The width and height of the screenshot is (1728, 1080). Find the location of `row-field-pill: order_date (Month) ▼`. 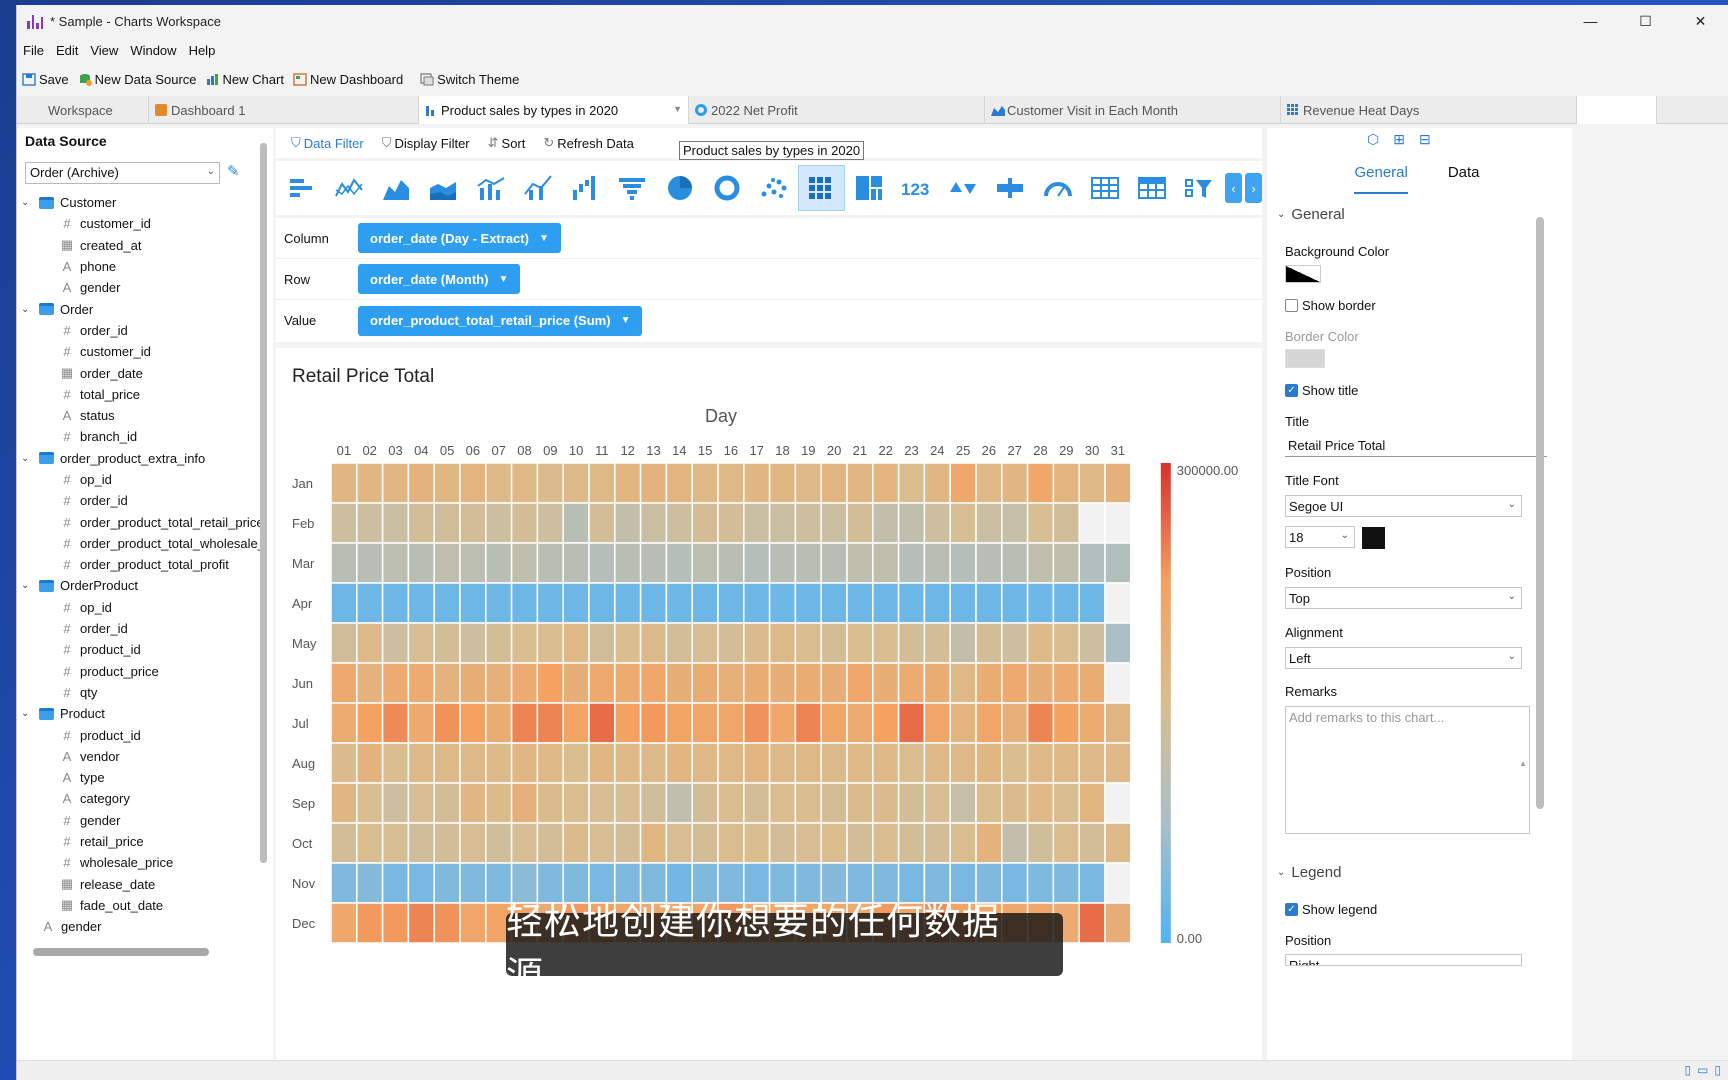

row-field-pill: order_date (Month) ▼ is located at coordinates (439, 279).